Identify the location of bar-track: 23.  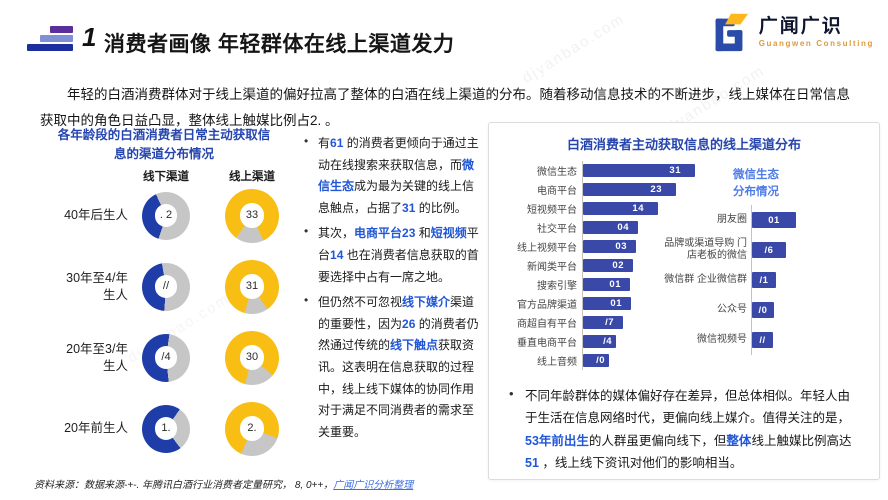
(649, 189).